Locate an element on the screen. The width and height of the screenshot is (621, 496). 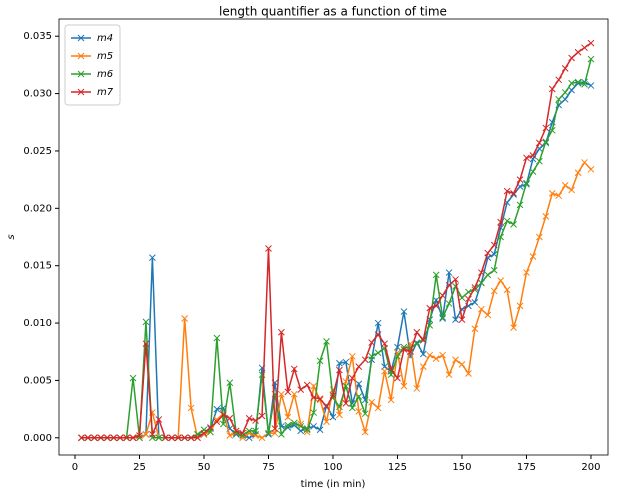
y-axis-label: s is located at coordinates (11, 236).